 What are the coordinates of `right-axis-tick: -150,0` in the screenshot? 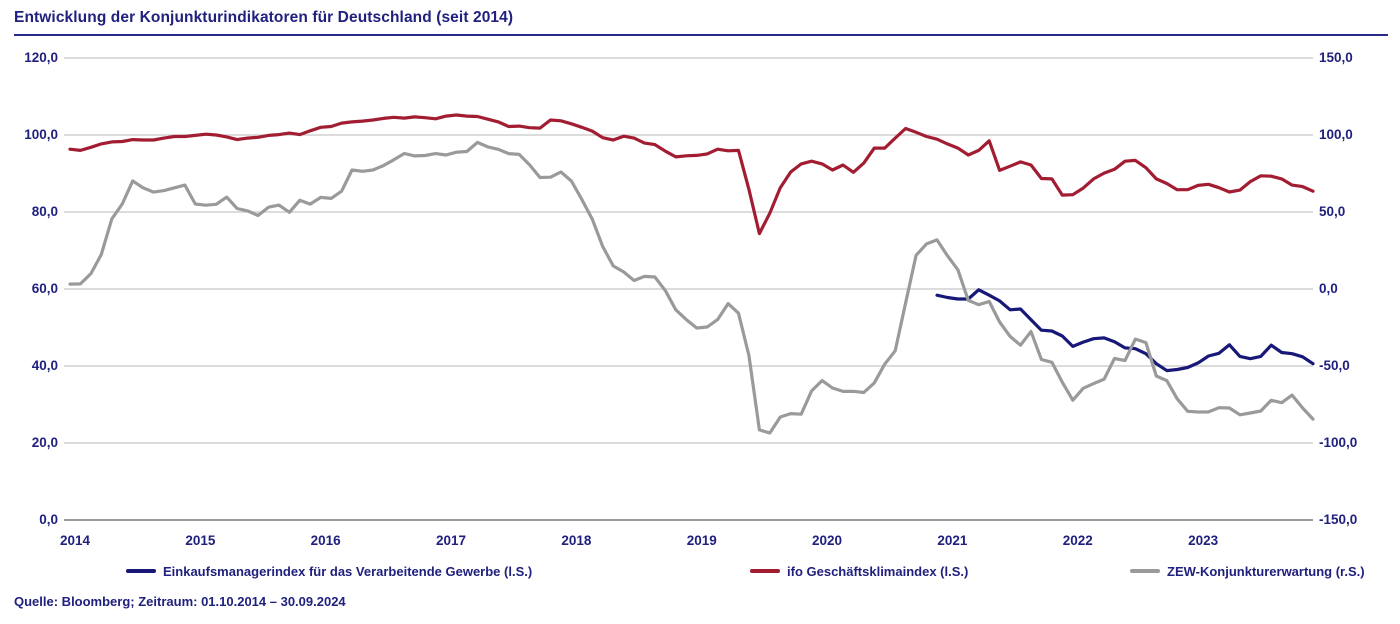 It's located at (1338, 519).